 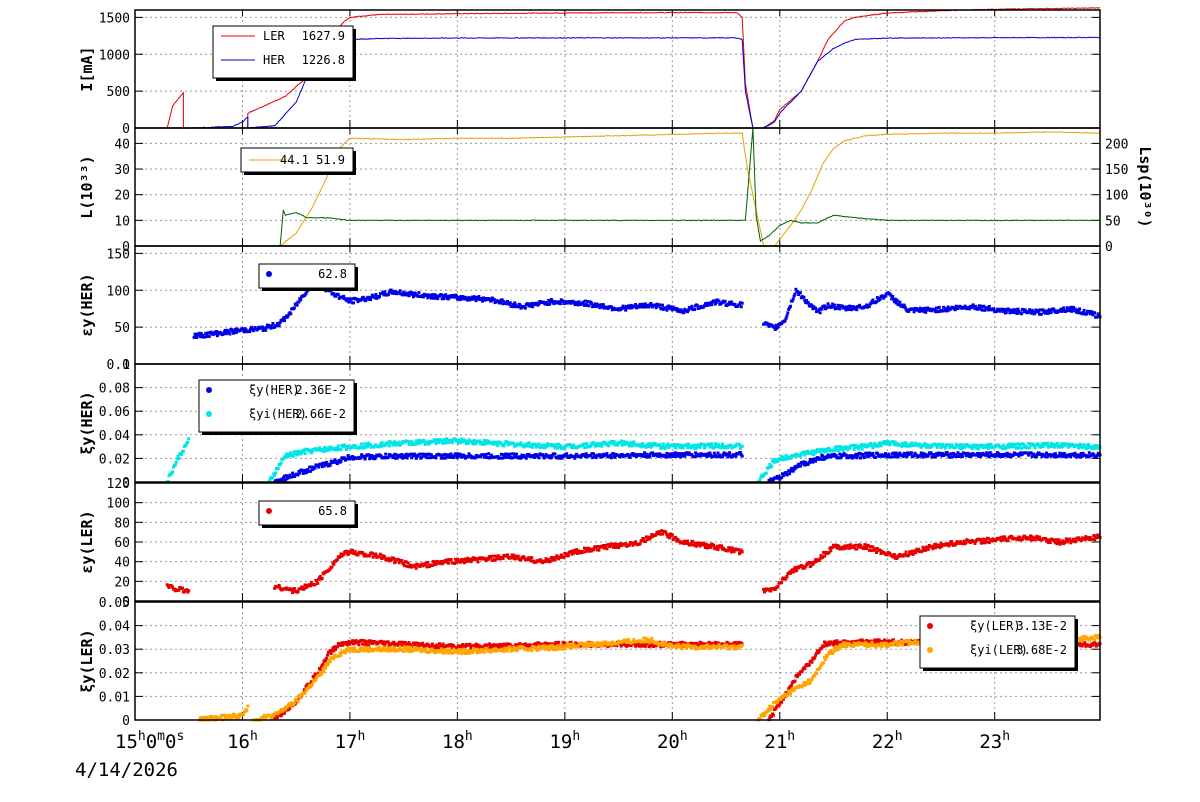 I want to click on y-tick-label: 0.03, so click(x=114, y=650).